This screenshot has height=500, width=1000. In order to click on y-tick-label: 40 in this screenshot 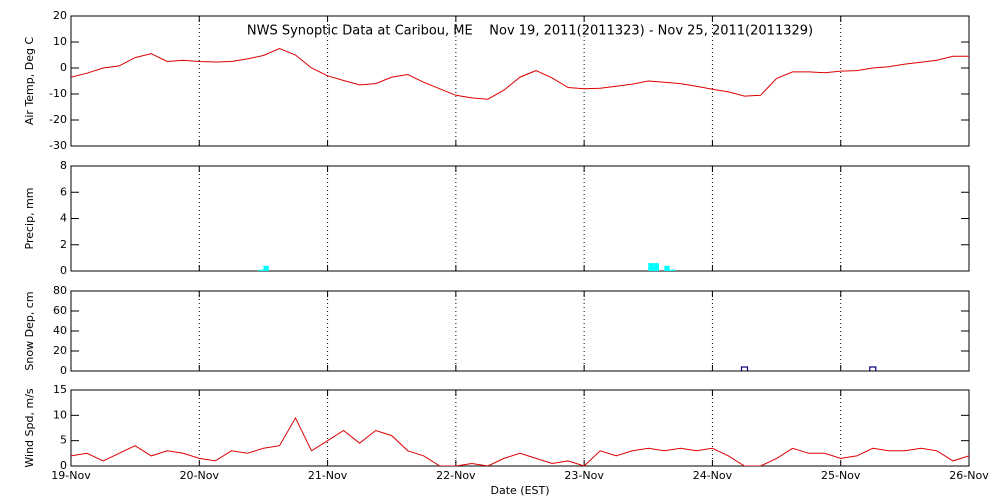, I will do `click(60, 330)`.